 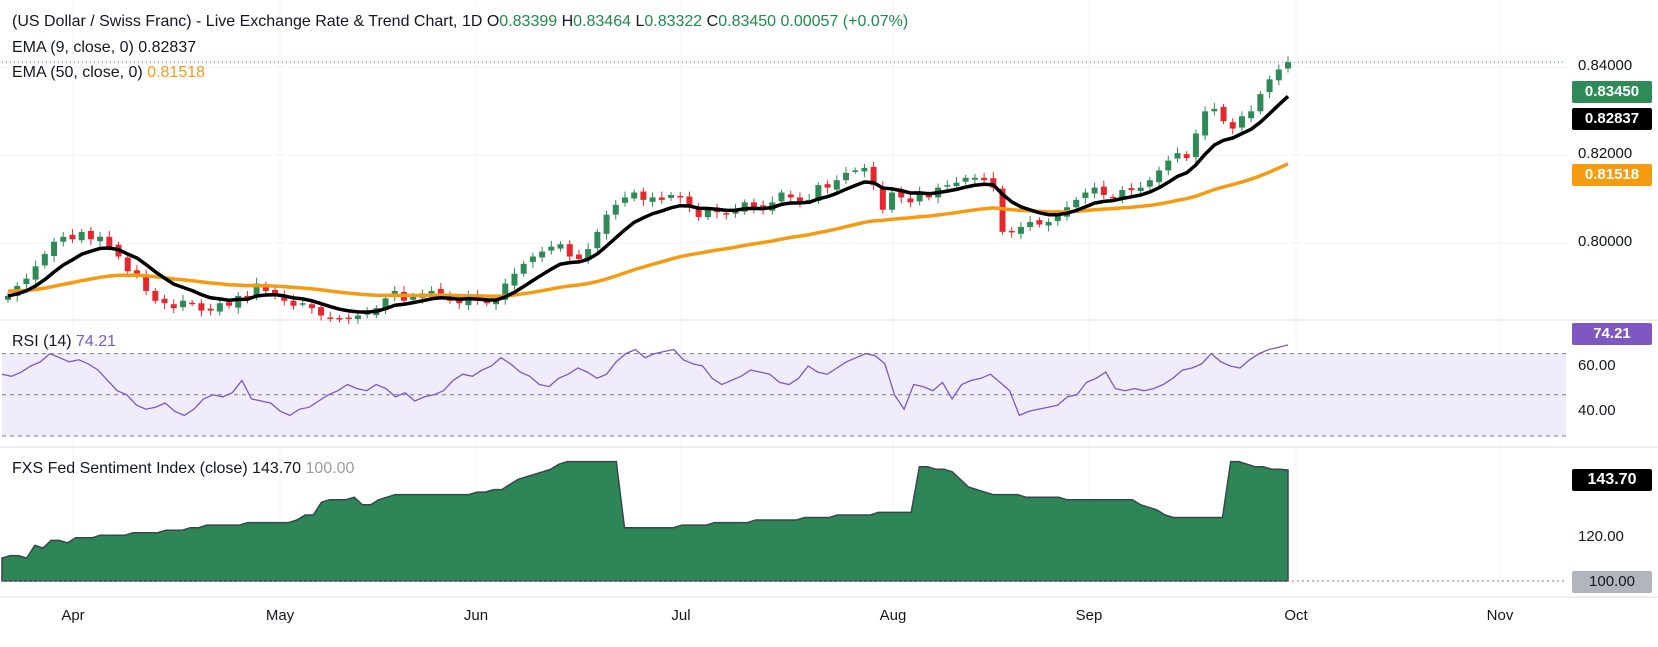 What do you see at coordinates (1597, 365) in the screenshot?
I see `rsi-tick-label: 60.00` at bounding box center [1597, 365].